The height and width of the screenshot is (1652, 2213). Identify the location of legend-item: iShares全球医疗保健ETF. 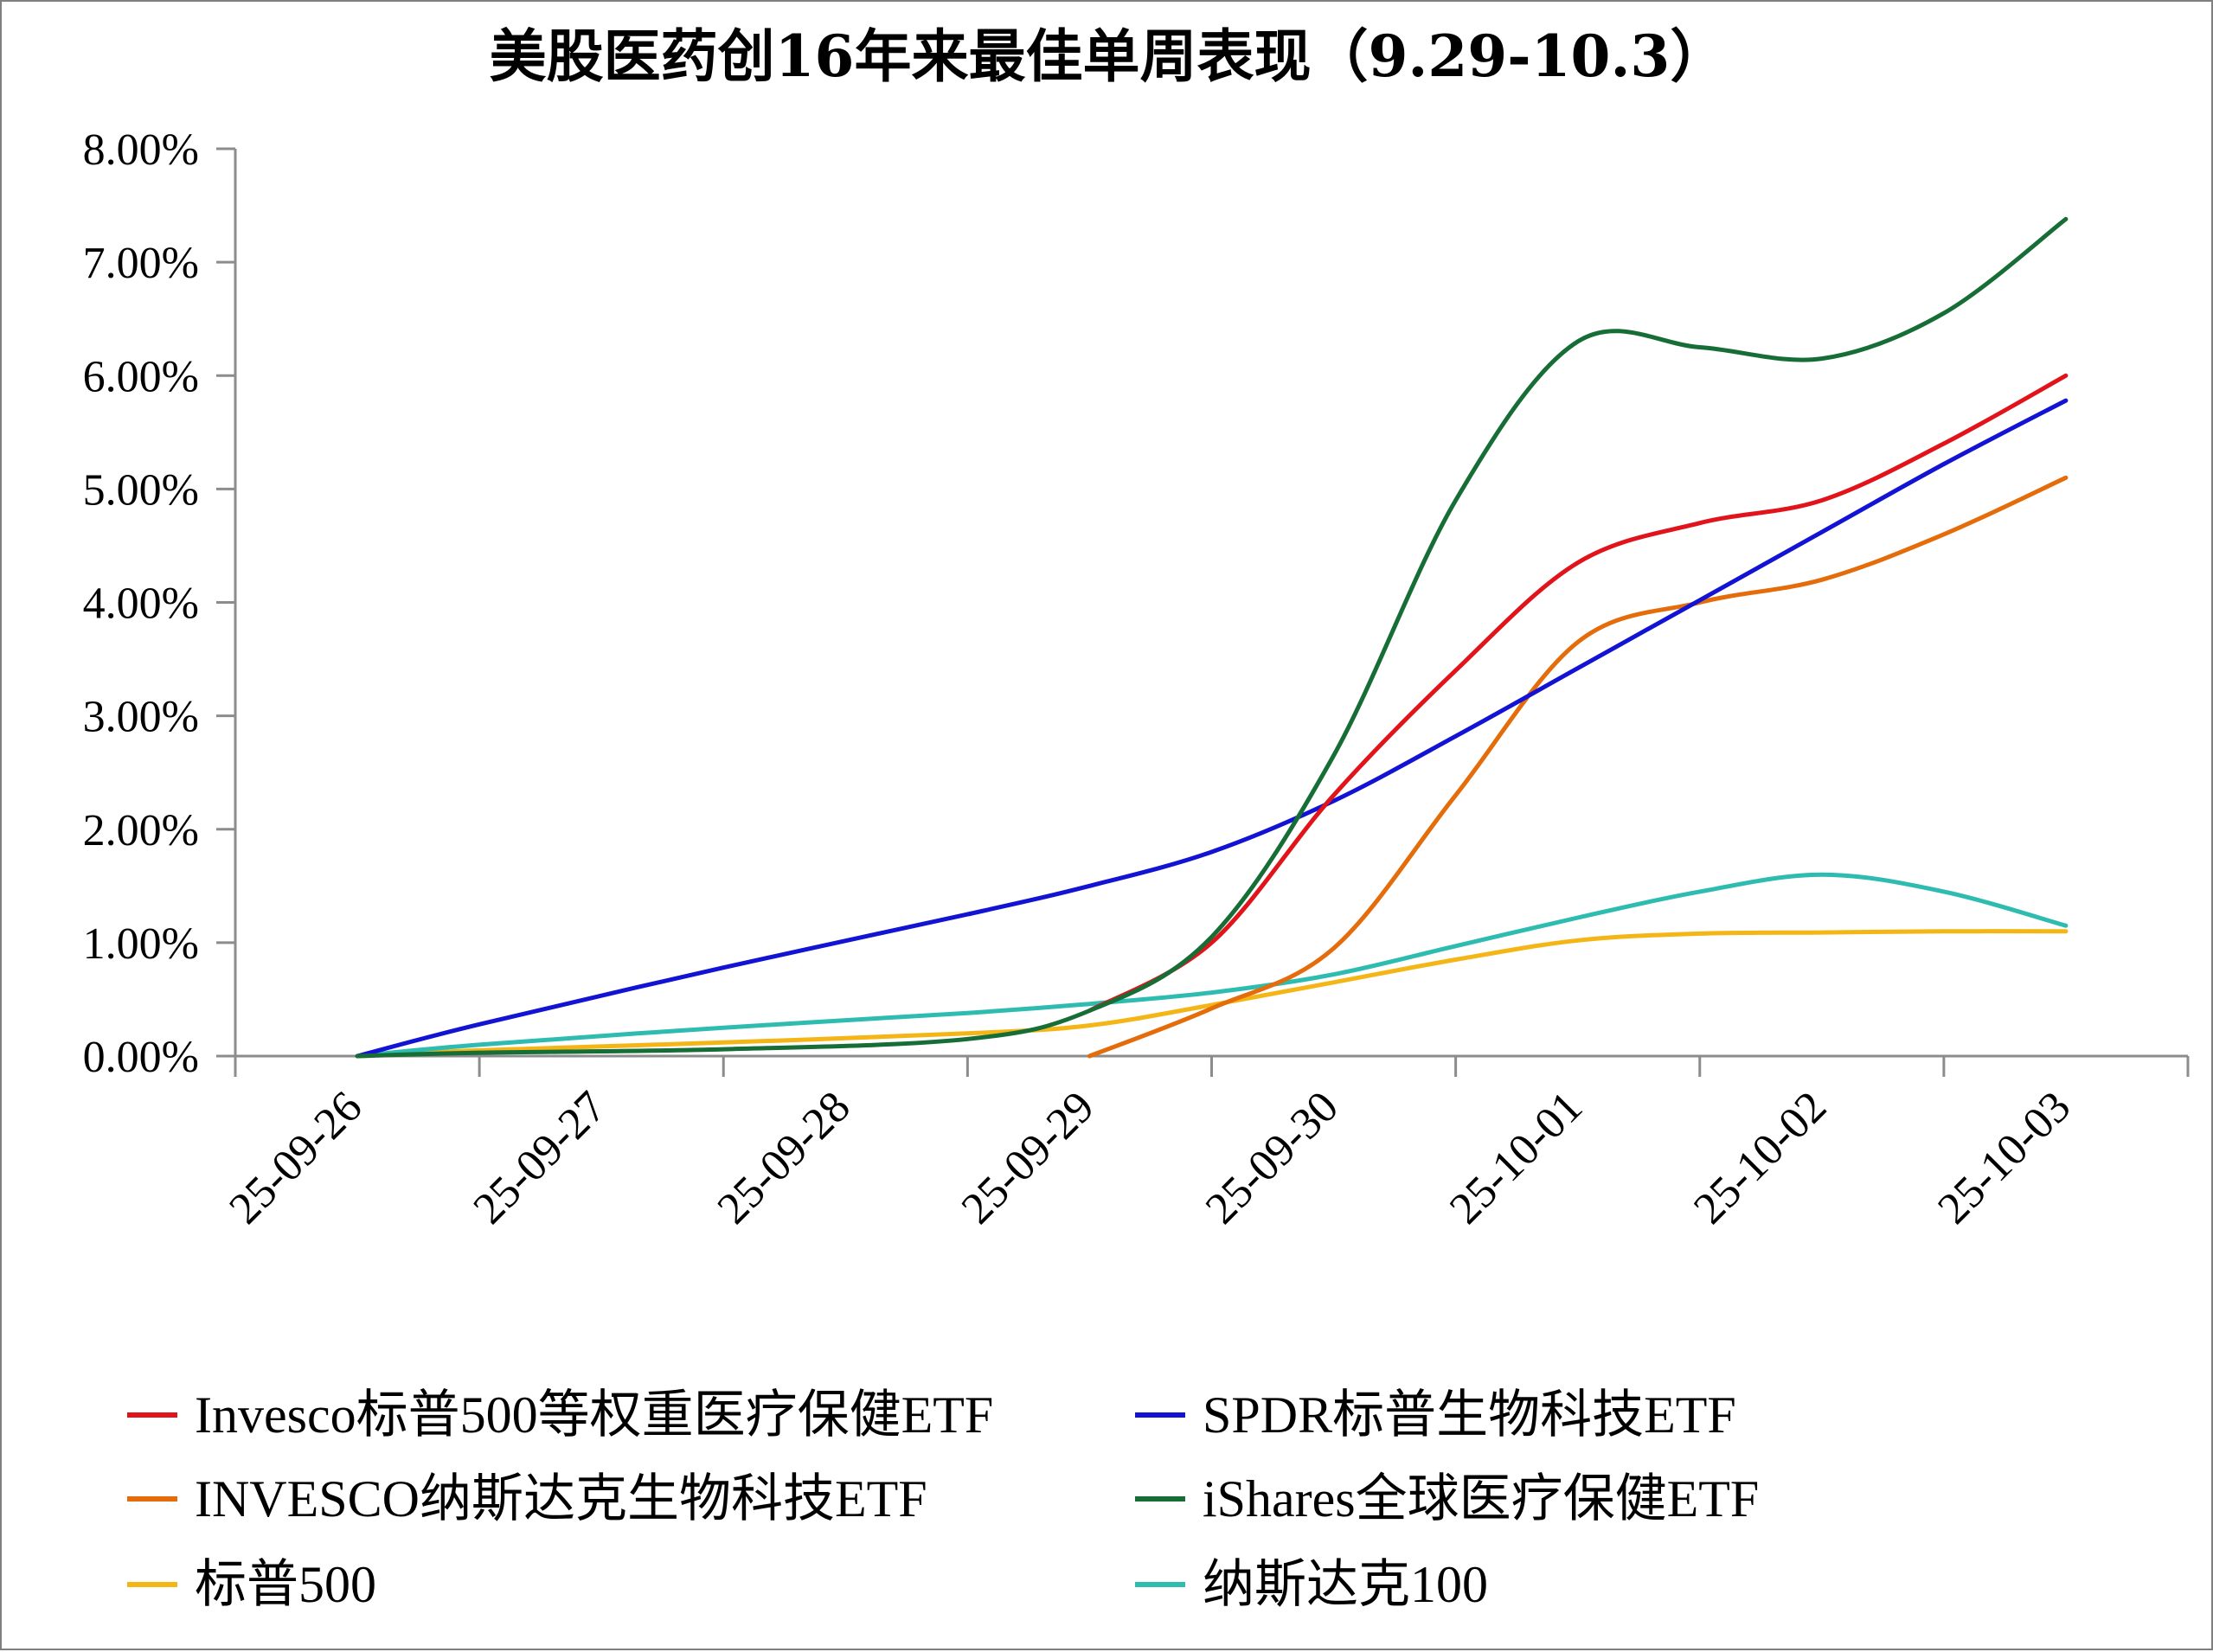
(1447, 1498).